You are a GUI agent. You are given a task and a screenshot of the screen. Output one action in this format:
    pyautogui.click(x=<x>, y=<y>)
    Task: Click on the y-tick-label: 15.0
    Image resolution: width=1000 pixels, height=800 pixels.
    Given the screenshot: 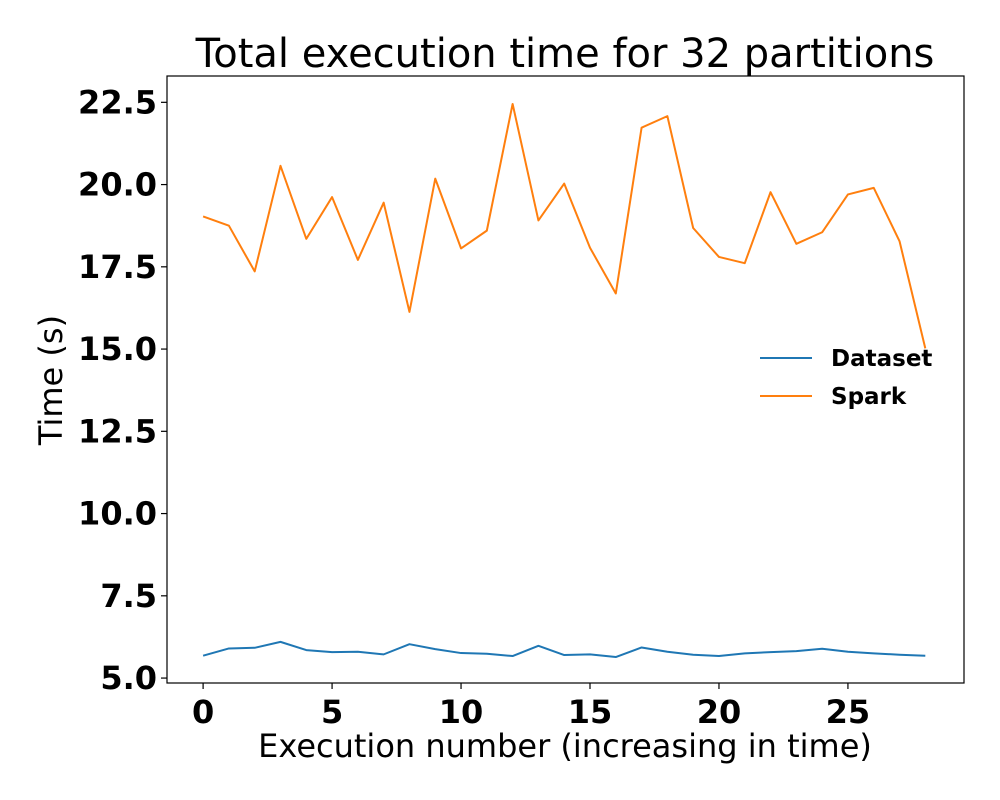 What is the action you would take?
    pyautogui.click(x=117, y=349)
    